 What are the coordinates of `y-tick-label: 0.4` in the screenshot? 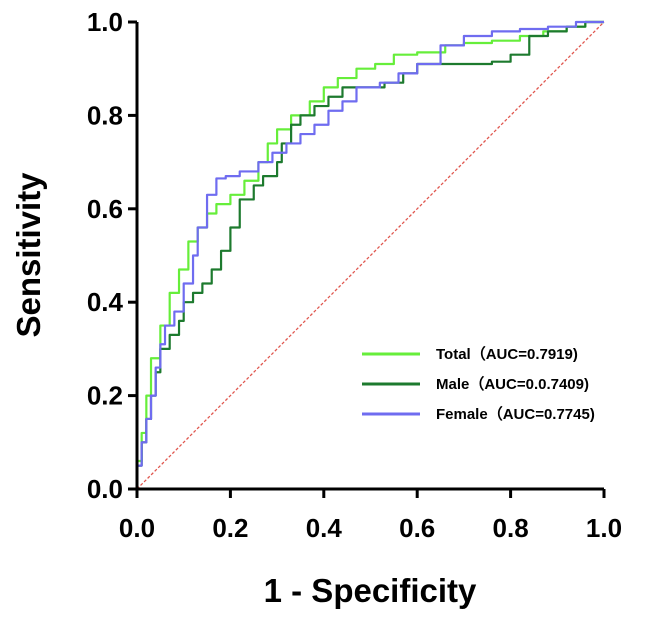 It's located at (105, 302).